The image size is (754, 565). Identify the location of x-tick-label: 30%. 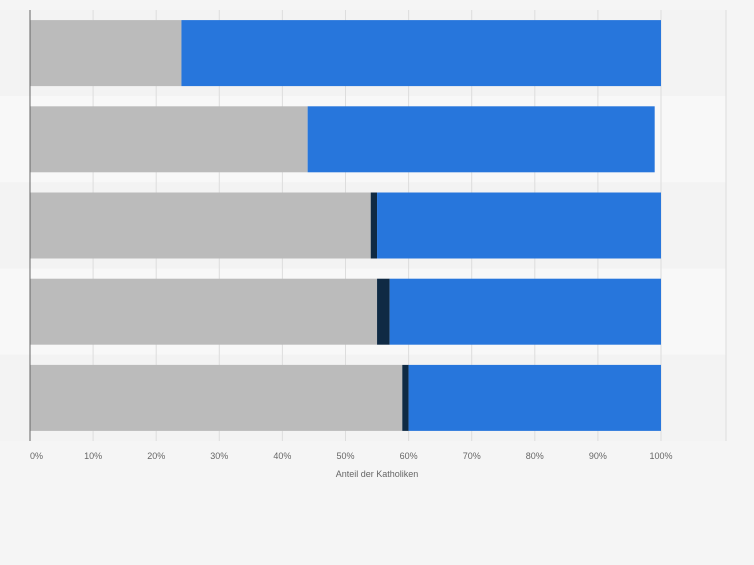
(219, 456).